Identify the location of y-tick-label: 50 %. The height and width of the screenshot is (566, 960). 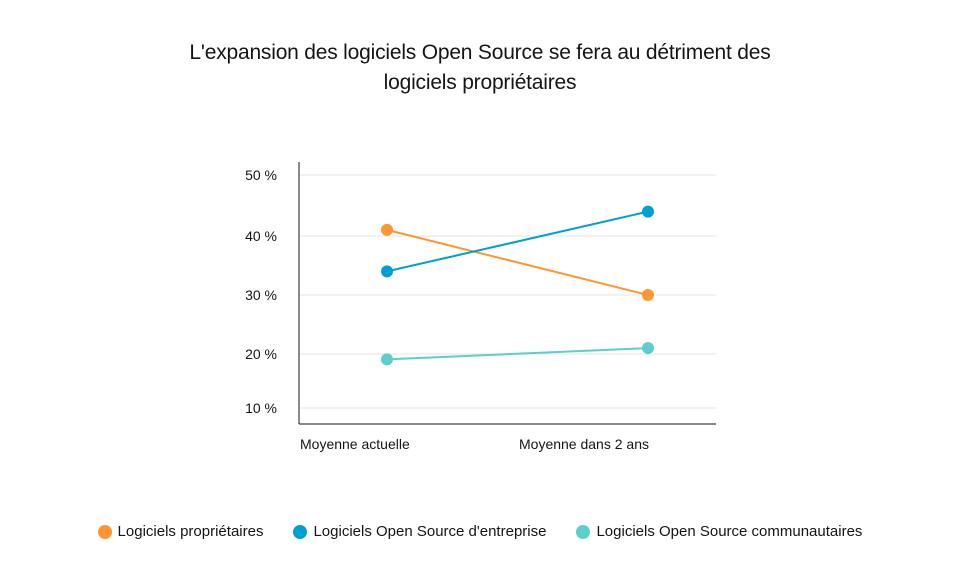
(261, 175).